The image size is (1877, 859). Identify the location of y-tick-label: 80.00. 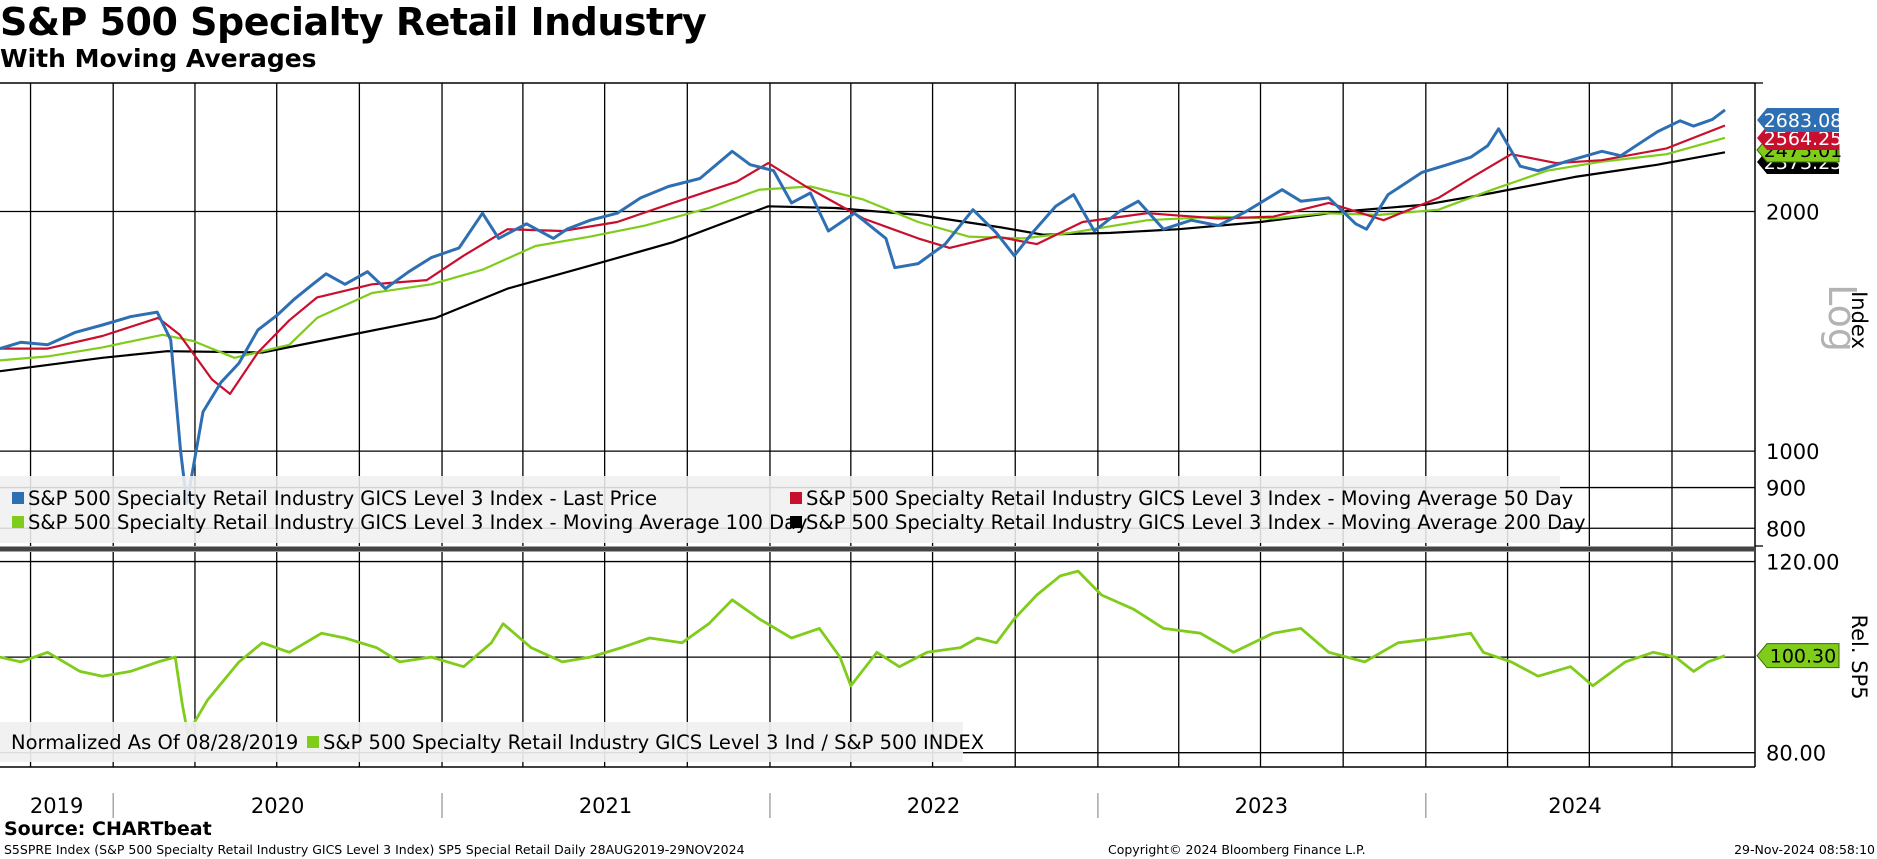
(1796, 754).